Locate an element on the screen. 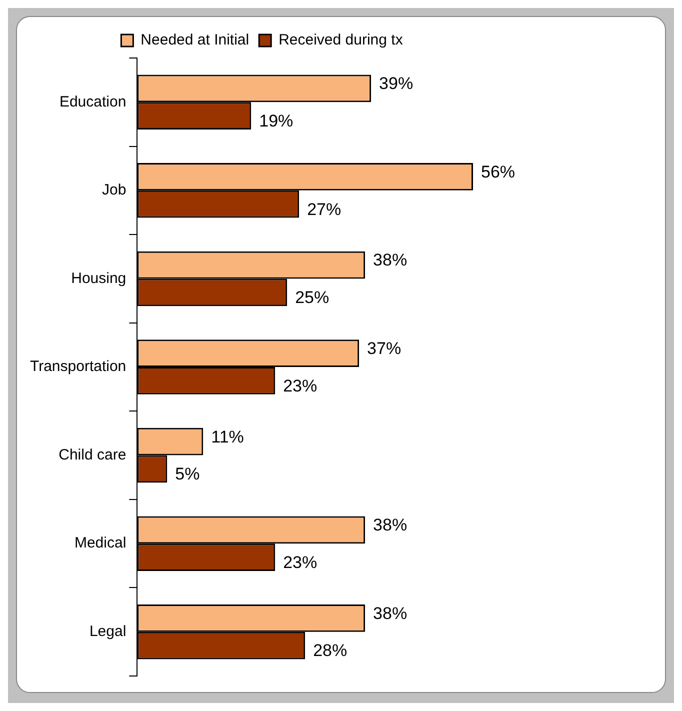 Image resolution: width=682 pixels, height=711 pixels. data-label: 19% is located at coordinates (276, 121).